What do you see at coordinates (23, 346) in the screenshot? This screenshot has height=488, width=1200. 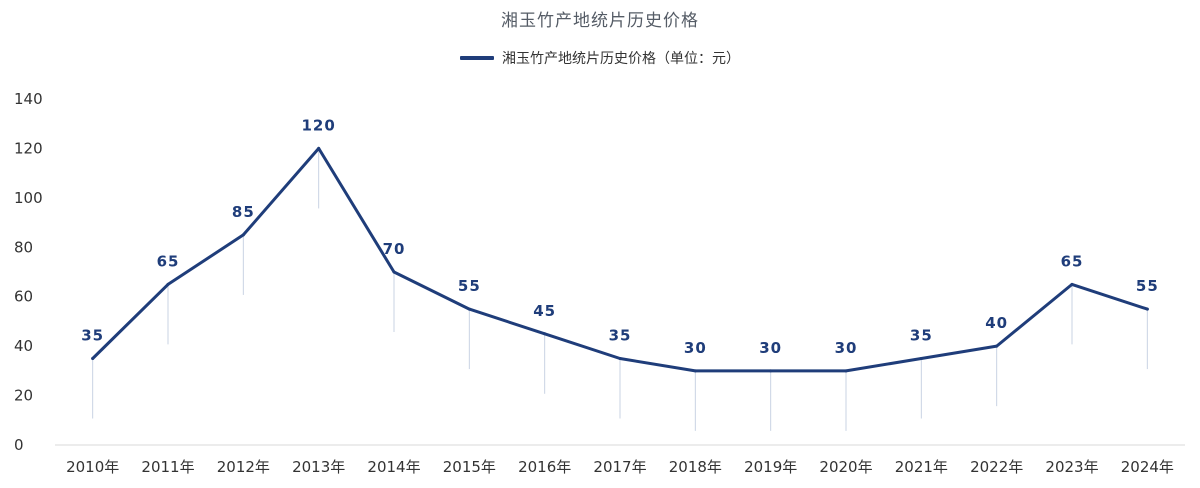 I see `y-tick-label: 40` at bounding box center [23, 346].